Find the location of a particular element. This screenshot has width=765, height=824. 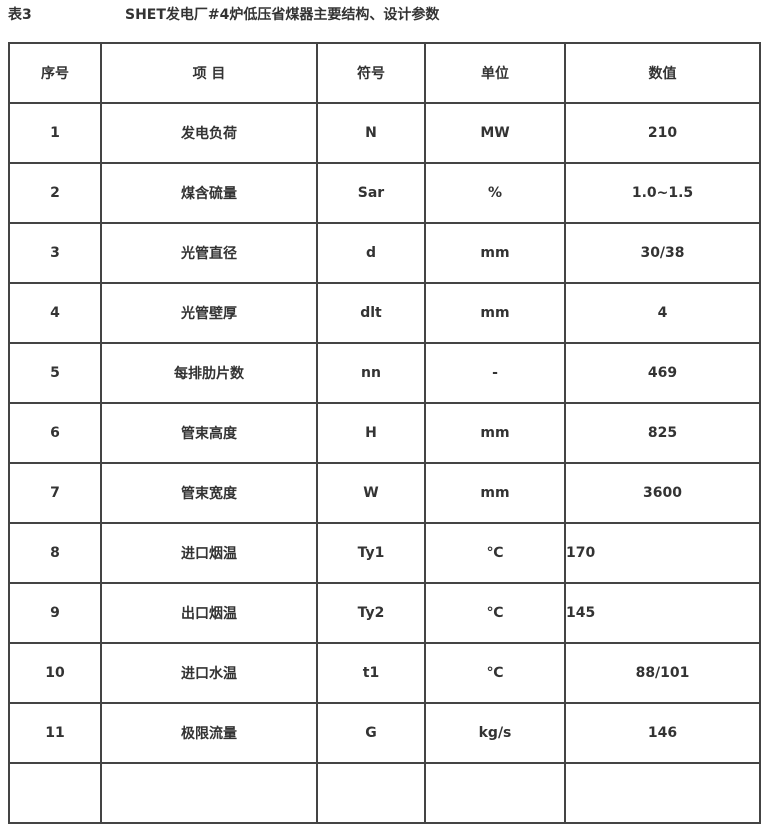

cell-symbol: Ty2 is located at coordinates (371, 613).